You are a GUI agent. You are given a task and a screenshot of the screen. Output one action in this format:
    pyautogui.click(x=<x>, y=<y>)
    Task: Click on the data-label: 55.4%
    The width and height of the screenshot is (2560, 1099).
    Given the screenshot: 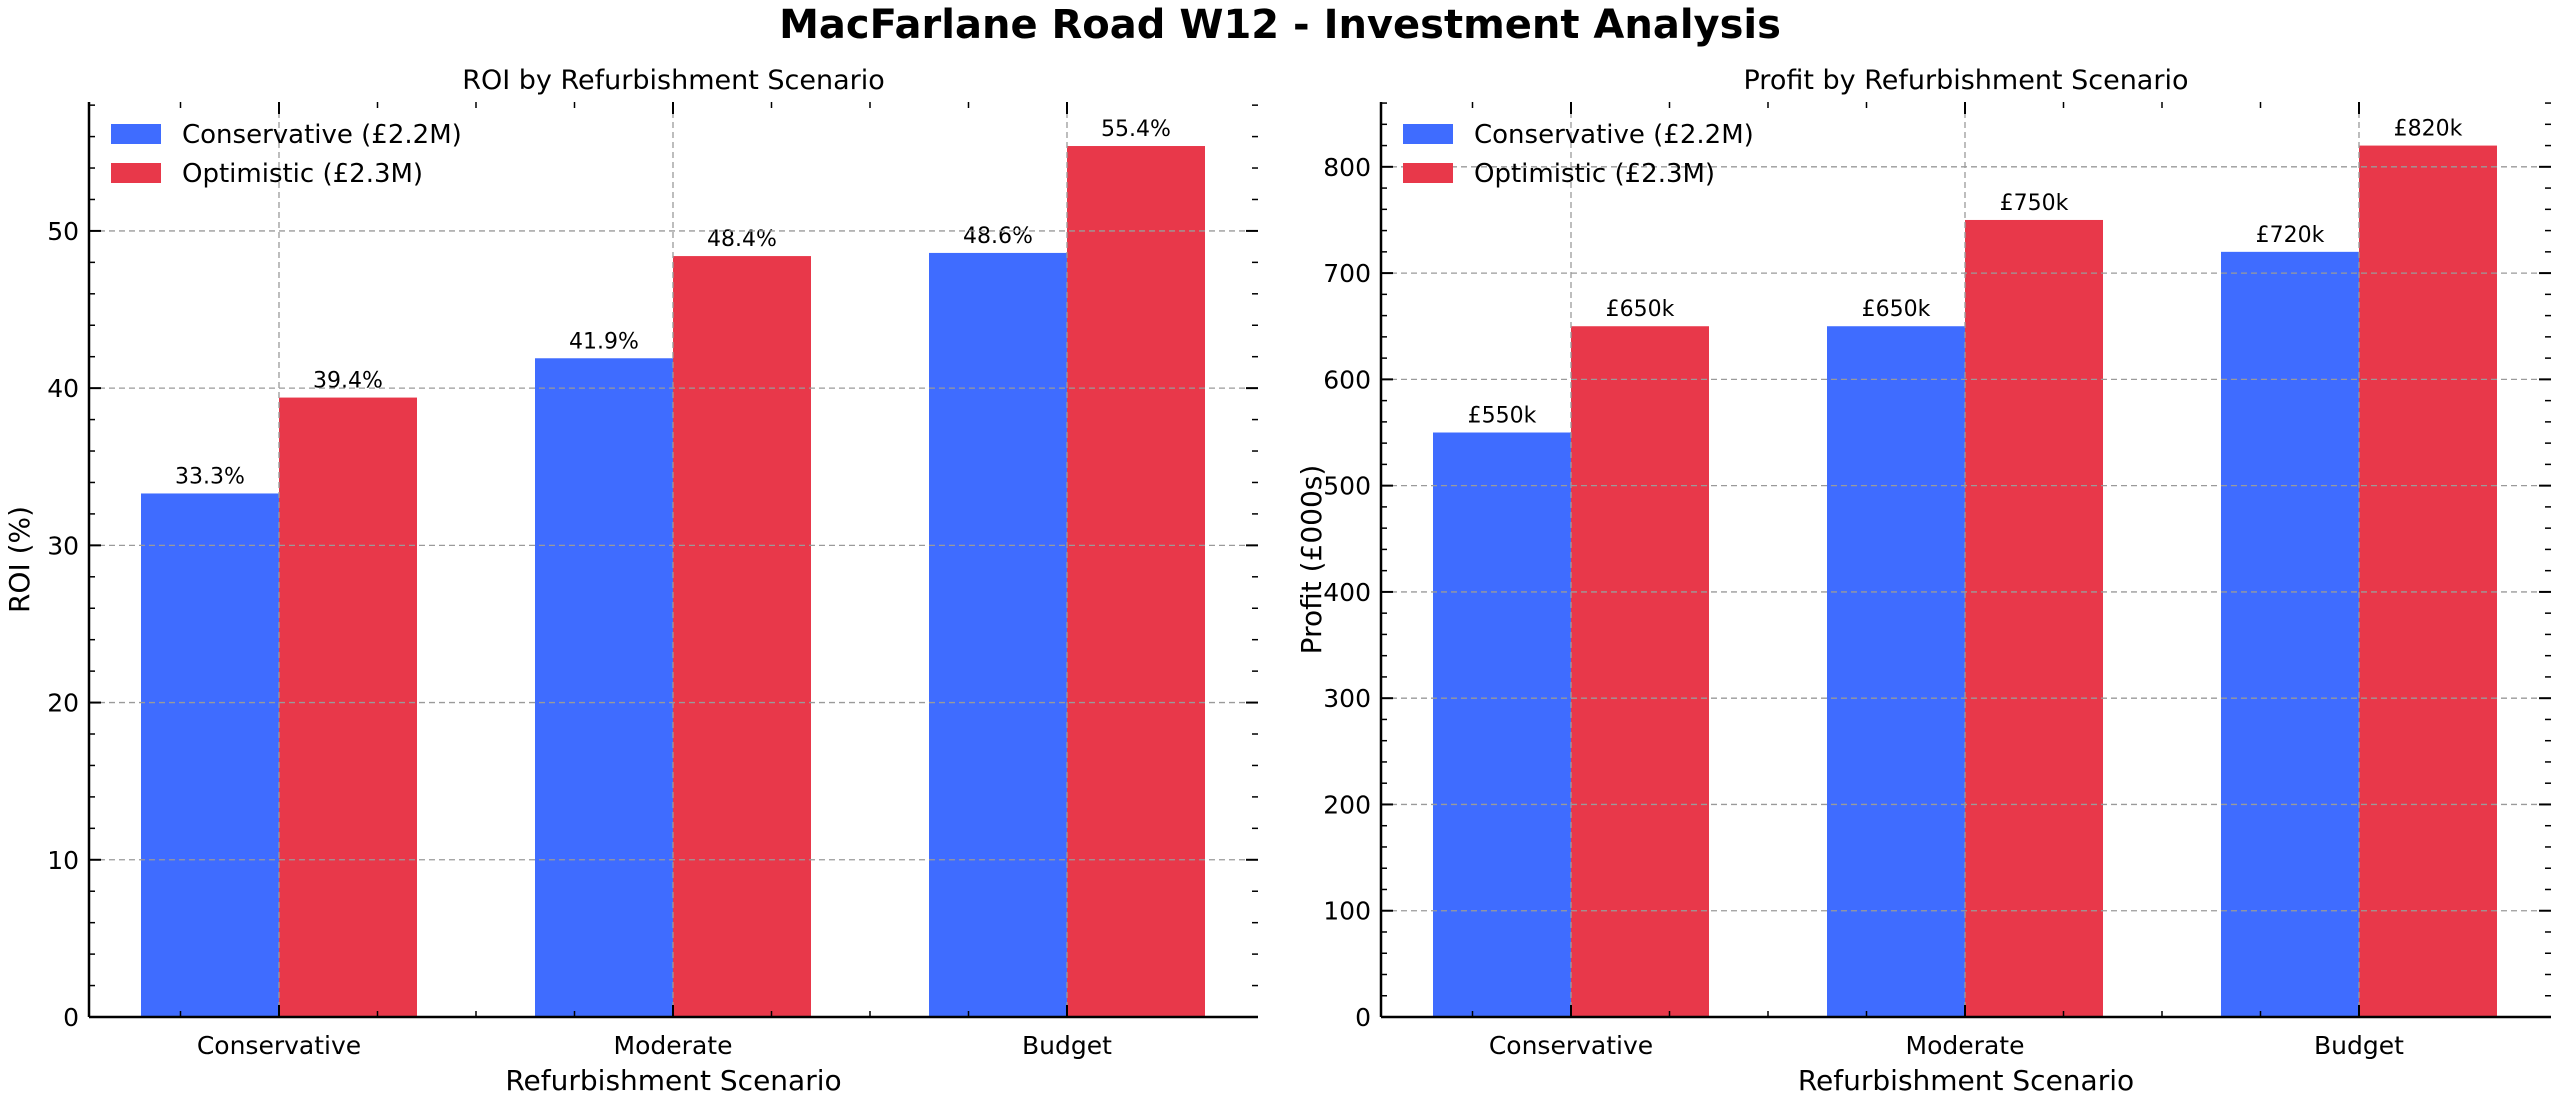 What is the action you would take?
    pyautogui.click(x=1136, y=129)
    